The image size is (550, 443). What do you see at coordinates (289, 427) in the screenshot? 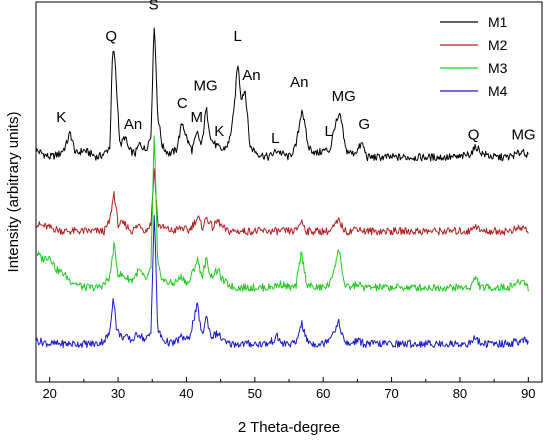
I see `x-axis-title: 2 Theta-degree` at bounding box center [289, 427].